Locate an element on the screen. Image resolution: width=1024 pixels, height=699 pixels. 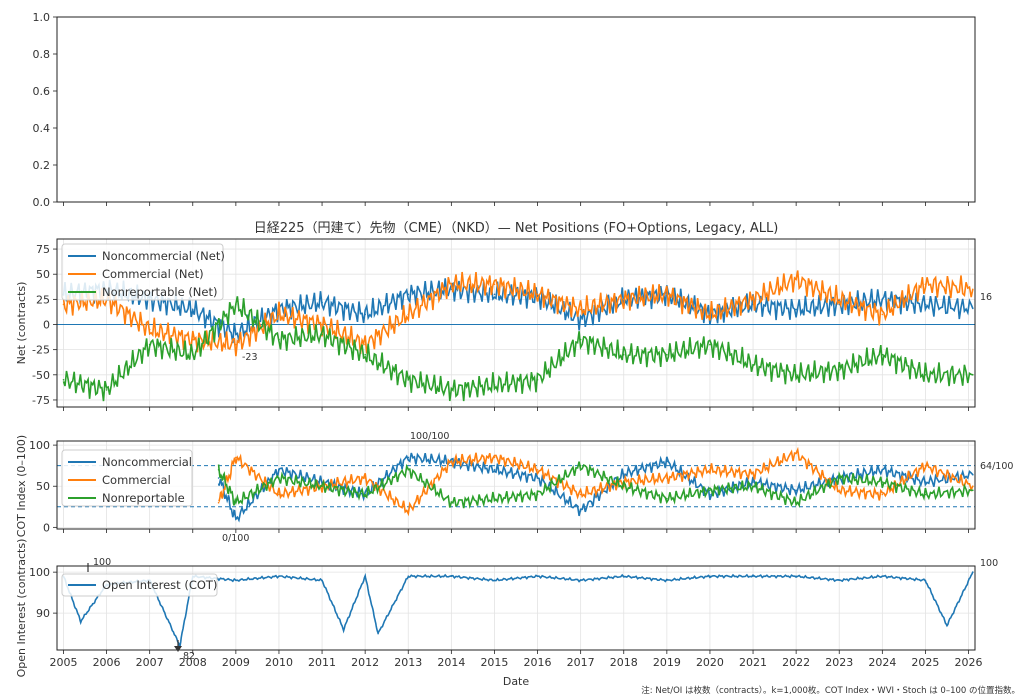
legend-noncommercial: Noncommercial is located at coordinates (147, 462).